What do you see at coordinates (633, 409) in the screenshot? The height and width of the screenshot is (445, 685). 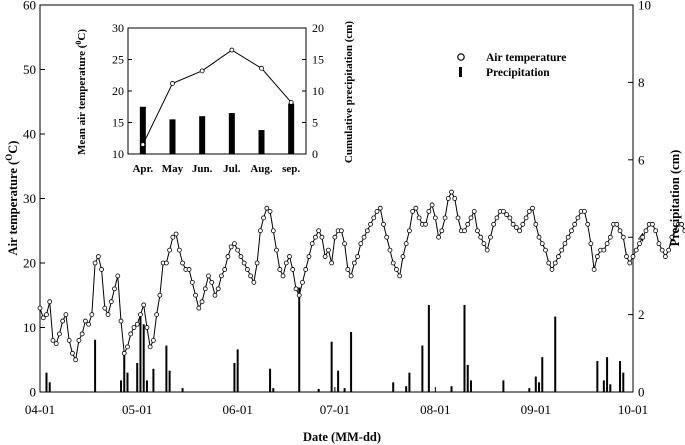 I see `x-tick-label: 10-01` at bounding box center [633, 409].